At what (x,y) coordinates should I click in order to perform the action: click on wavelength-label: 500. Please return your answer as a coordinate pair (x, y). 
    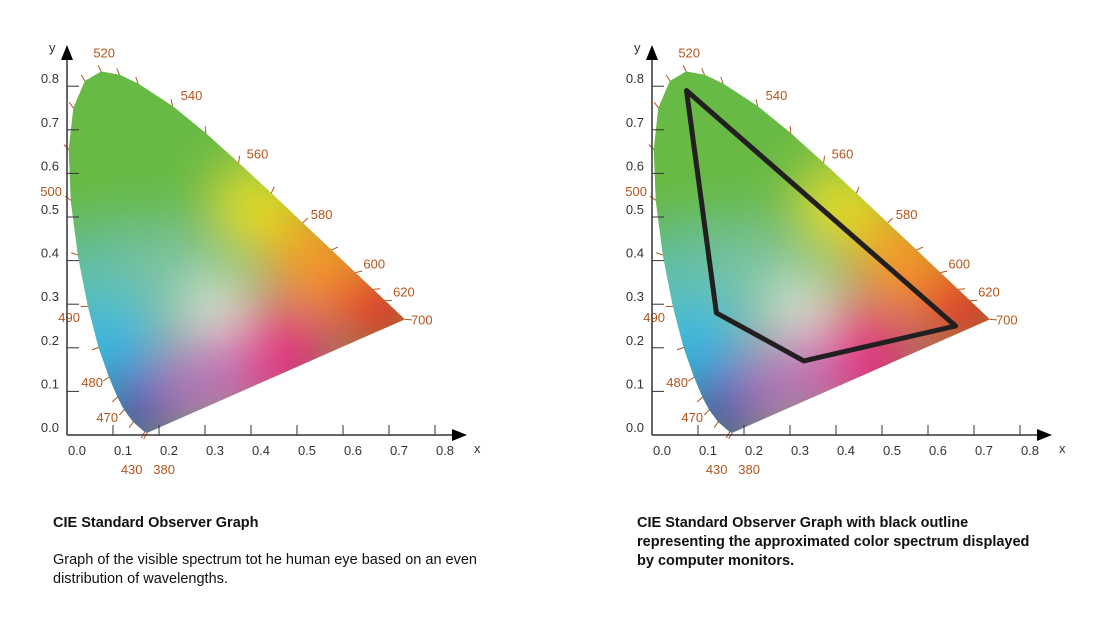
    Looking at the image, I should click on (636, 191).